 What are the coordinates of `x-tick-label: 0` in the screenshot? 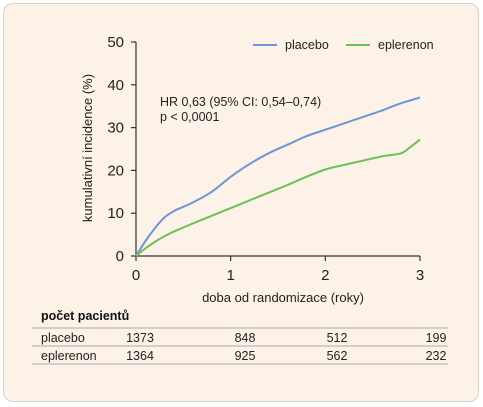 It's located at (136, 275).